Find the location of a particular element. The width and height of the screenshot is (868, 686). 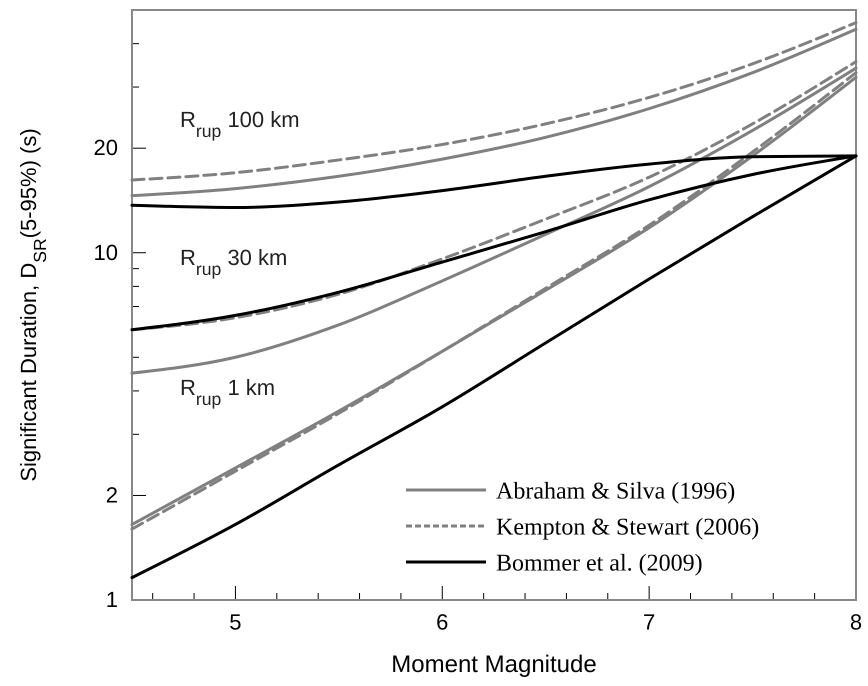

legend-label: Kempton & Stewart (2006) is located at coordinates (628, 527).